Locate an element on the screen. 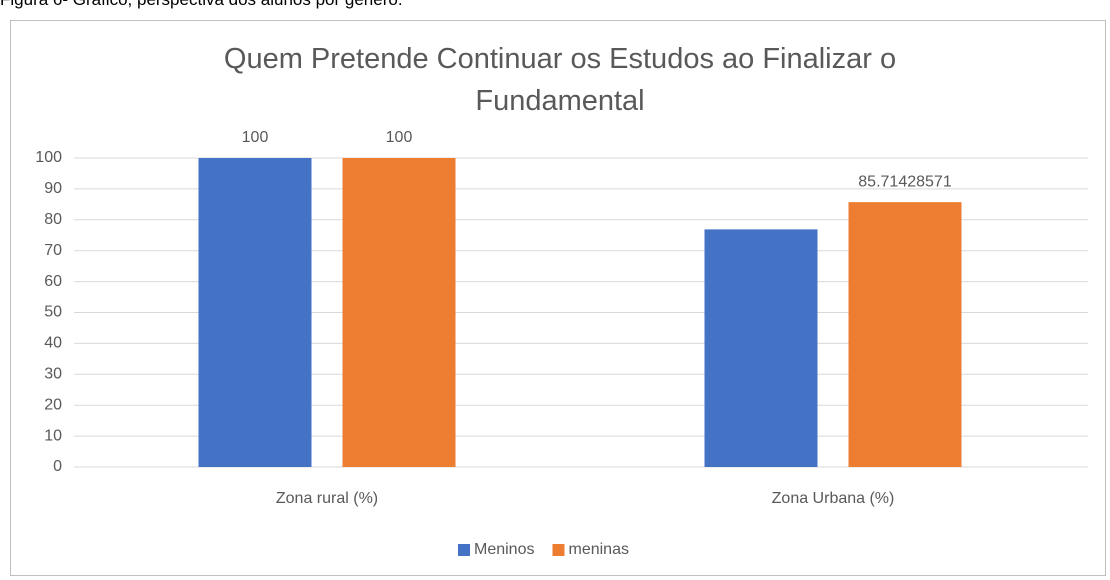 The height and width of the screenshot is (580, 1110). y-tick-label: 70 is located at coordinates (53, 250).